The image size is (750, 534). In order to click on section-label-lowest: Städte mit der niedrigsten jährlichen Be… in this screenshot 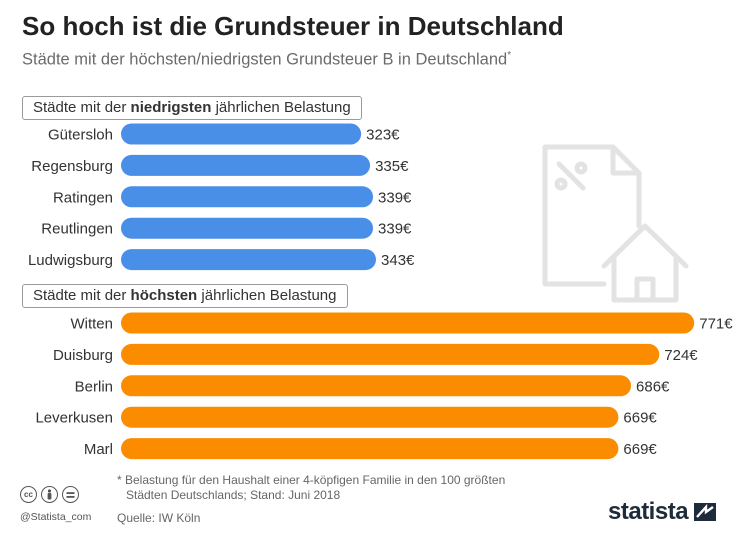, I will do `click(192, 108)`.